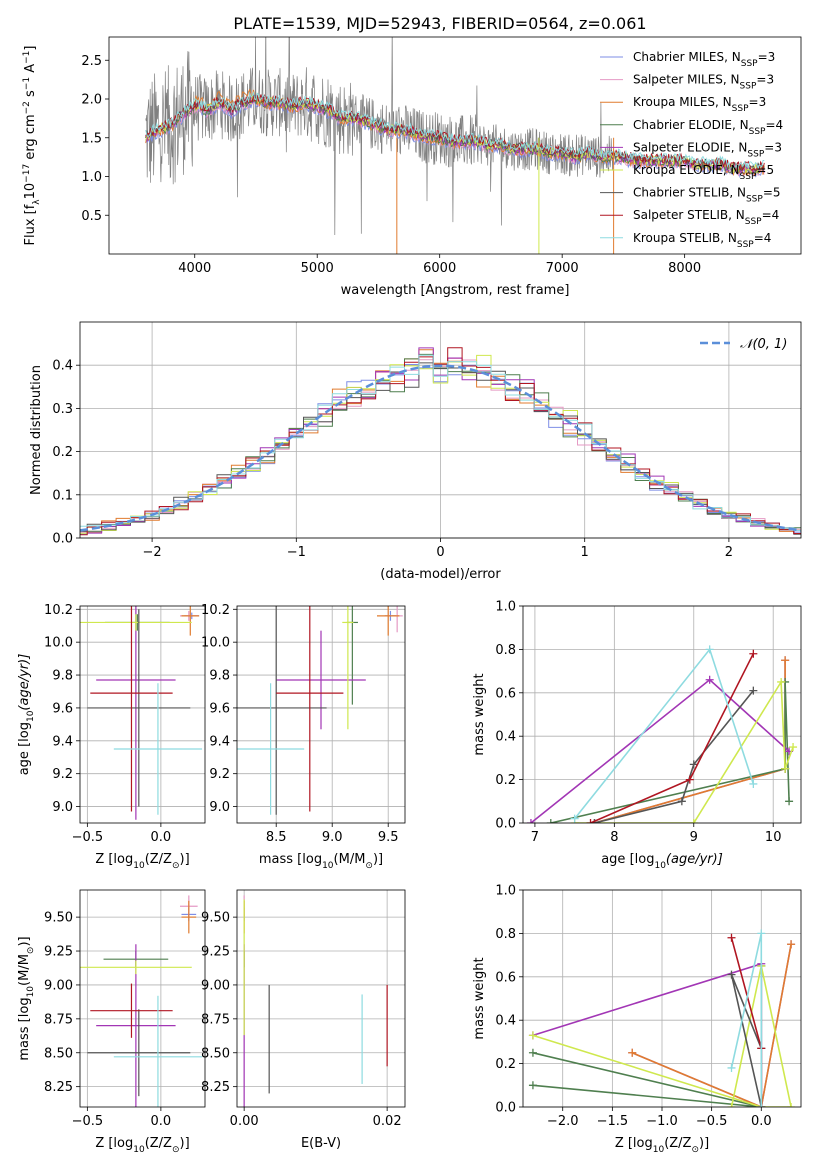  I want to click on age_vs_mass-x-label: mass [log10(M/M⊙)], so click(321, 861).